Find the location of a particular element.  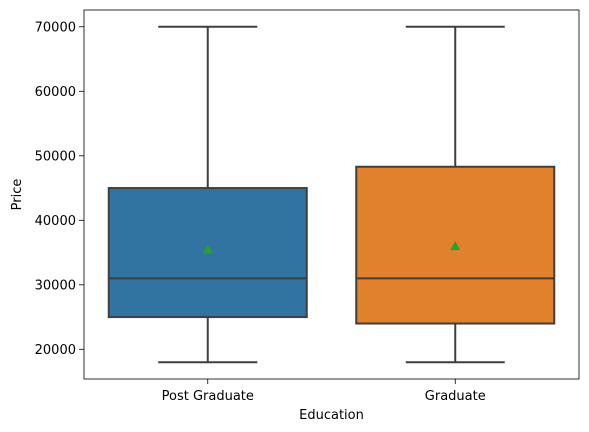

y-tick-label: 30000 is located at coordinates (55, 285).